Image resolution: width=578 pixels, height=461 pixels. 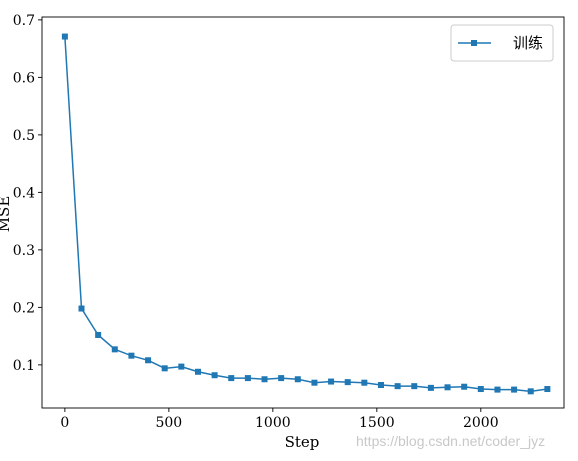 I want to click on x-tick-label: 500, so click(x=168, y=423).